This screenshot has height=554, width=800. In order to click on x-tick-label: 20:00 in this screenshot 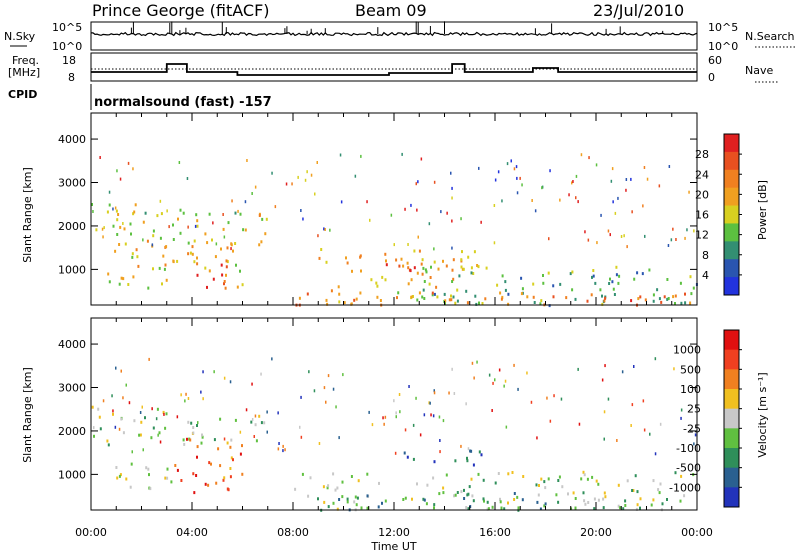, I will do `click(596, 532)`.